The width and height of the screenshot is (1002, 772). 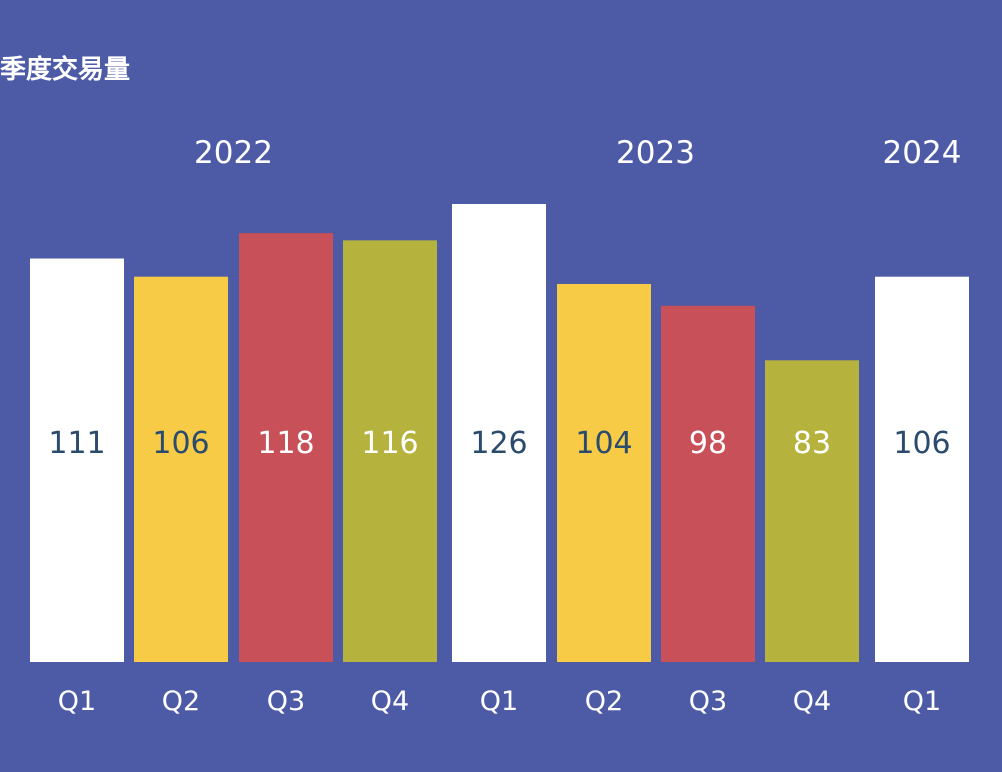 I want to click on data-label: 118, so click(x=285, y=443).